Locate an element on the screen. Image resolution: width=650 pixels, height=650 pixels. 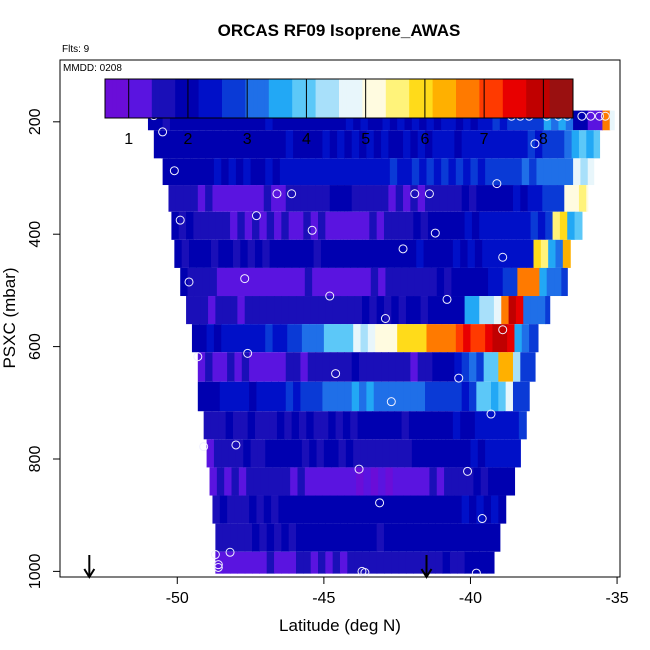
colorbar-tick-label: 6 is located at coordinates (424, 139).